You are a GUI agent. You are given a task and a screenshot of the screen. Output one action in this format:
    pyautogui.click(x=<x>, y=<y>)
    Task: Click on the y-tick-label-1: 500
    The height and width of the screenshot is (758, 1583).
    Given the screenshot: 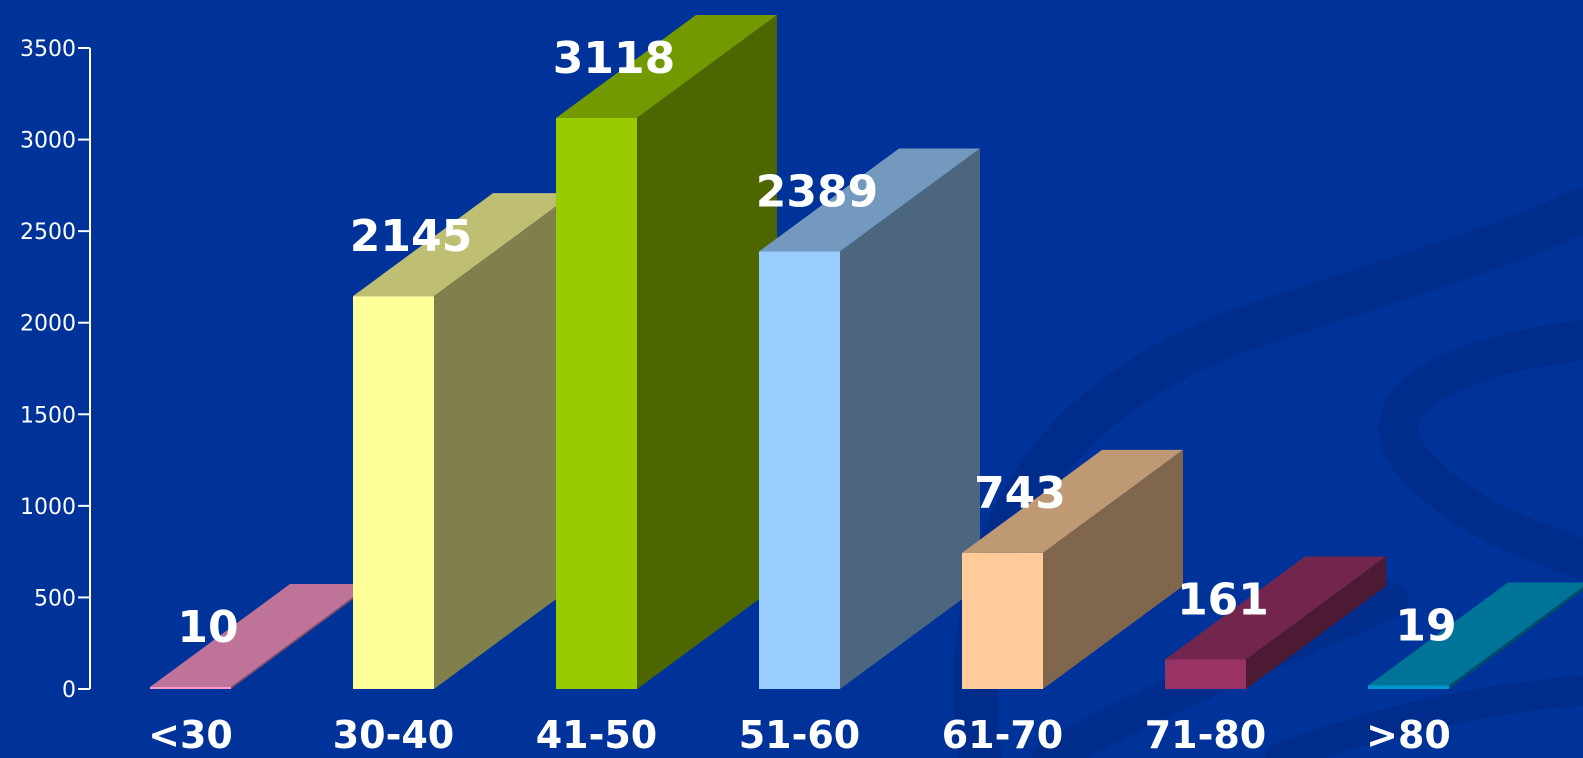 What is the action you would take?
    pyautogui.click(x=55, y=598)
    